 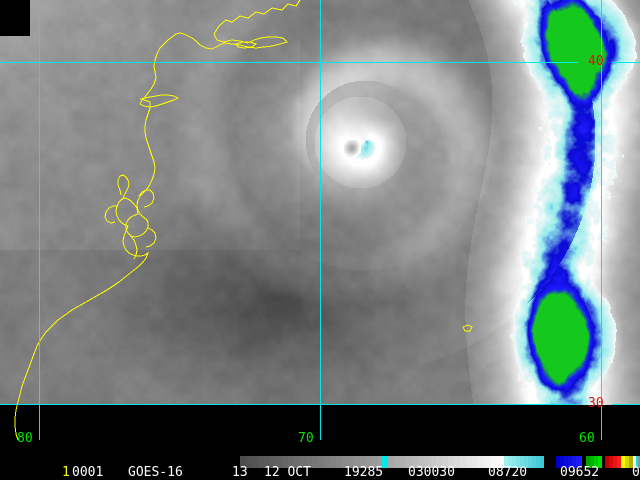 I want to click on longitude-label-70: 70, so click(x=306, y=438).